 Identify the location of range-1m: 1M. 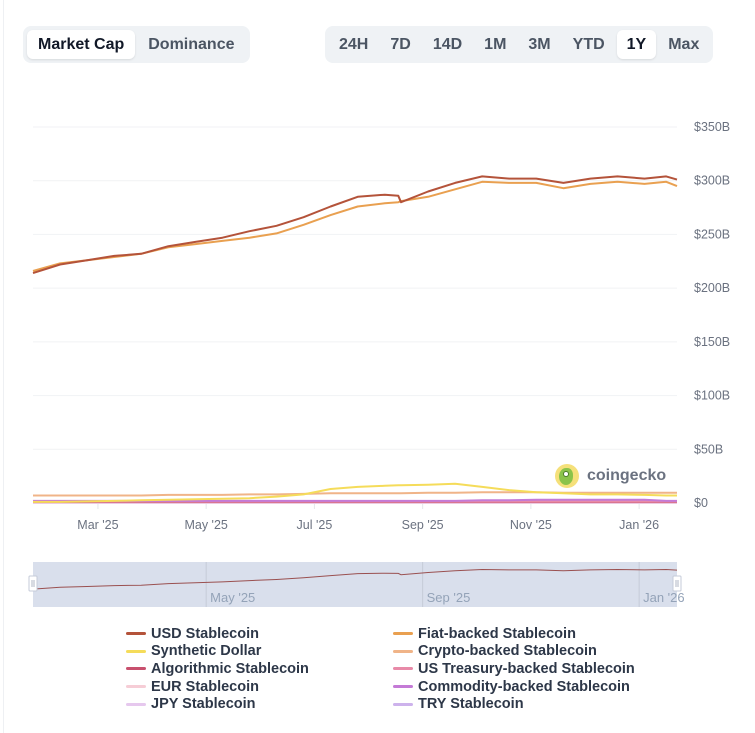
(495, 44).